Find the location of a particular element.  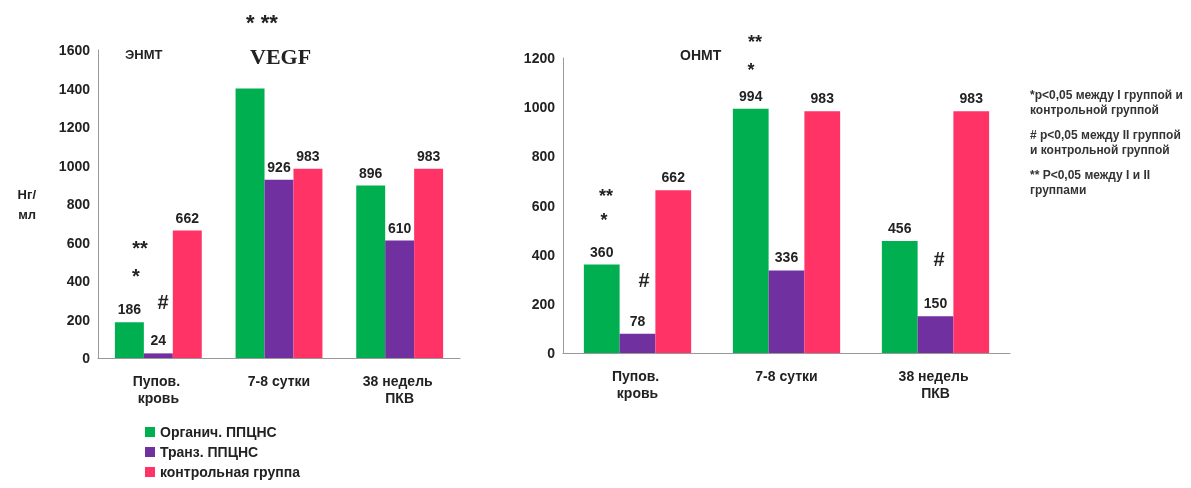

chart-title: VEGF is located at coordinates (281, 56).